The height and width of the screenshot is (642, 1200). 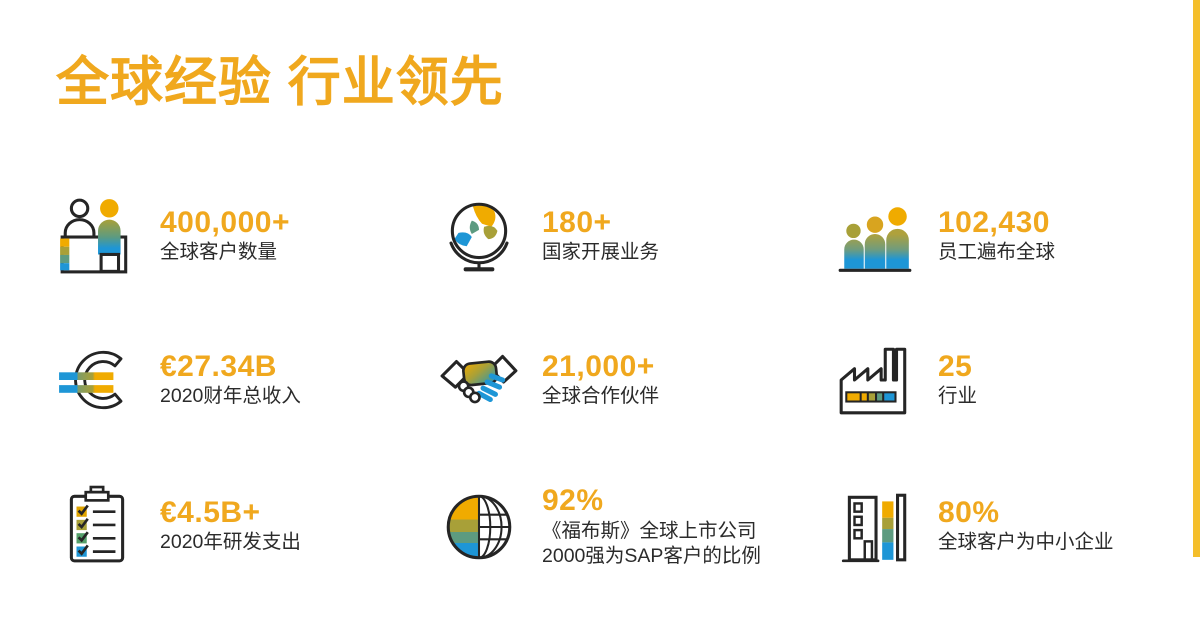 I want to click on stat-item-partners: 21,000+ 全球合作伙伴, so click(x=548, y=380).